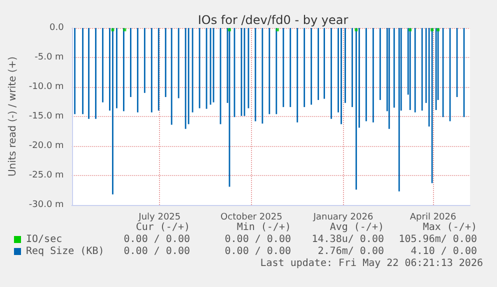  I want to click on legend-label: Req Size (KB), so click(65, 251).